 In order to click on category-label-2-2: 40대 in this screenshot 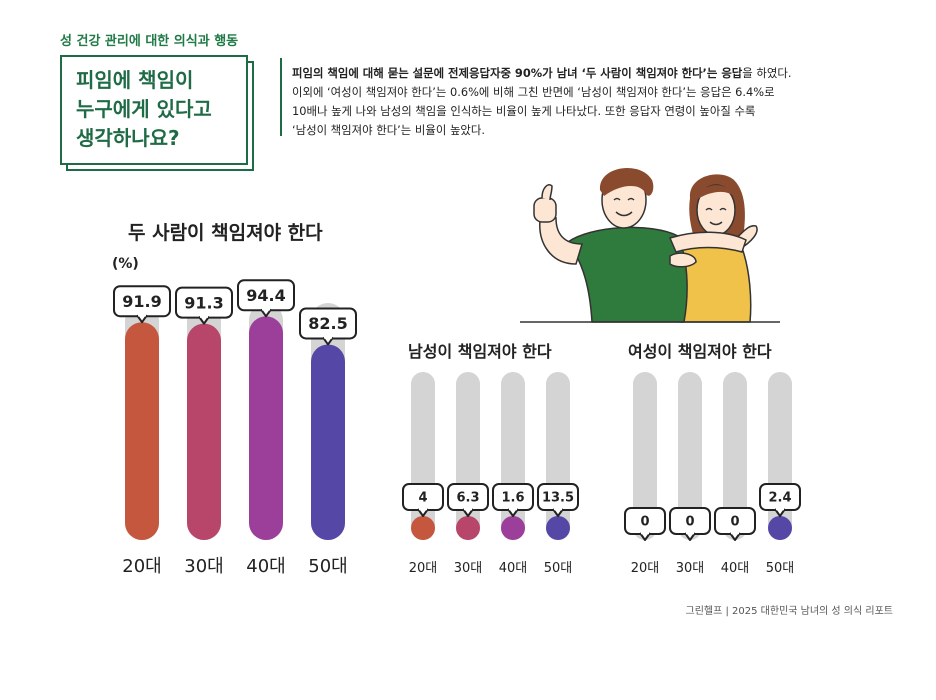, I will do `click(735, 568)`.